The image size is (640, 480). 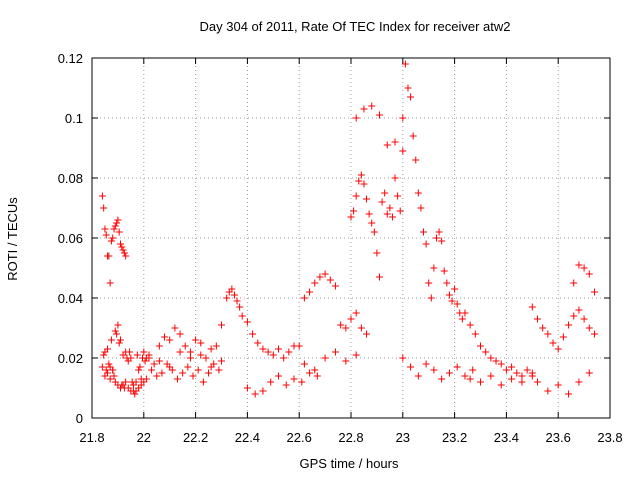 I want to click on y-tick-label: 0.02, so click(x=70, y=358).